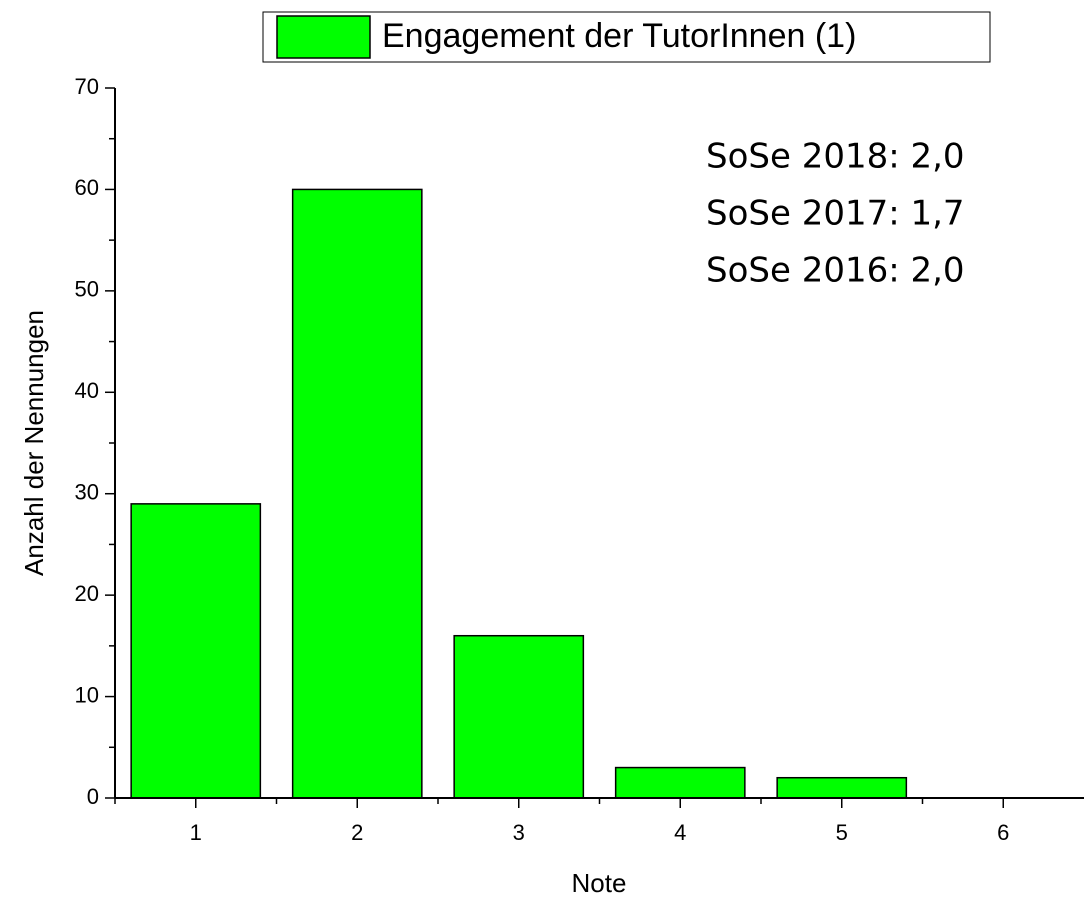 The image size is (1084, 903). What do you see at coordinates (87, 593) in the screenshot?
I see `y-tick-label: 20` at bounding box center [87, 593].